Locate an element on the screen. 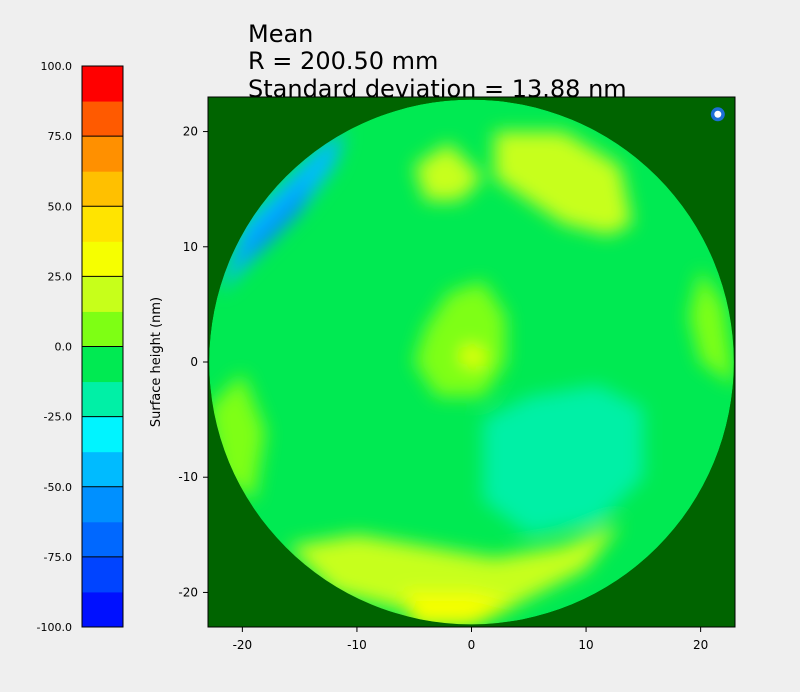 Image resolution: width=800 pixels, height=692 pixels. colorbar-tick-label: 100.0 is located at coordinates (57, 66).